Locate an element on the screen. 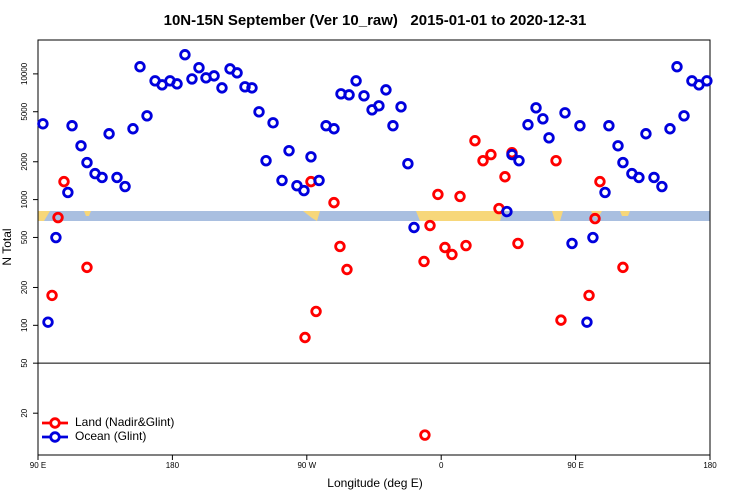  y-tick-label: 500 is located at coordinates (24, 237).